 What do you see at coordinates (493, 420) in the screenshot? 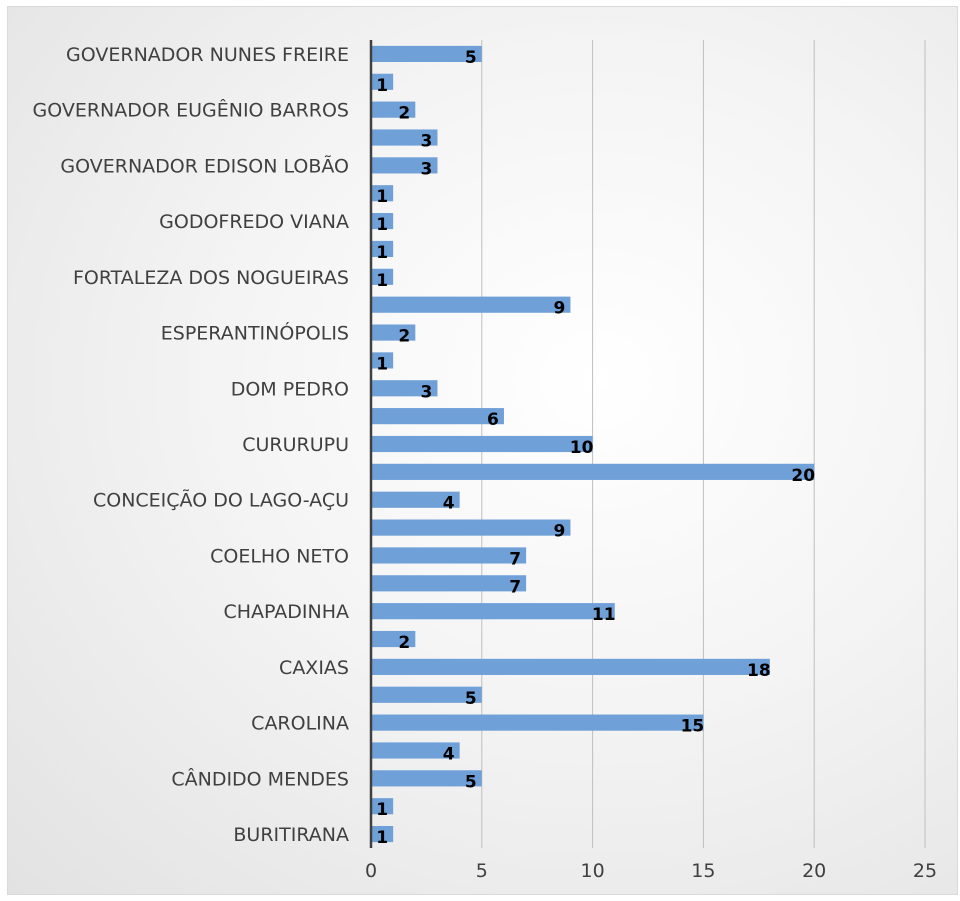
I see `data-label: 6` at bounding box center [493, 420].